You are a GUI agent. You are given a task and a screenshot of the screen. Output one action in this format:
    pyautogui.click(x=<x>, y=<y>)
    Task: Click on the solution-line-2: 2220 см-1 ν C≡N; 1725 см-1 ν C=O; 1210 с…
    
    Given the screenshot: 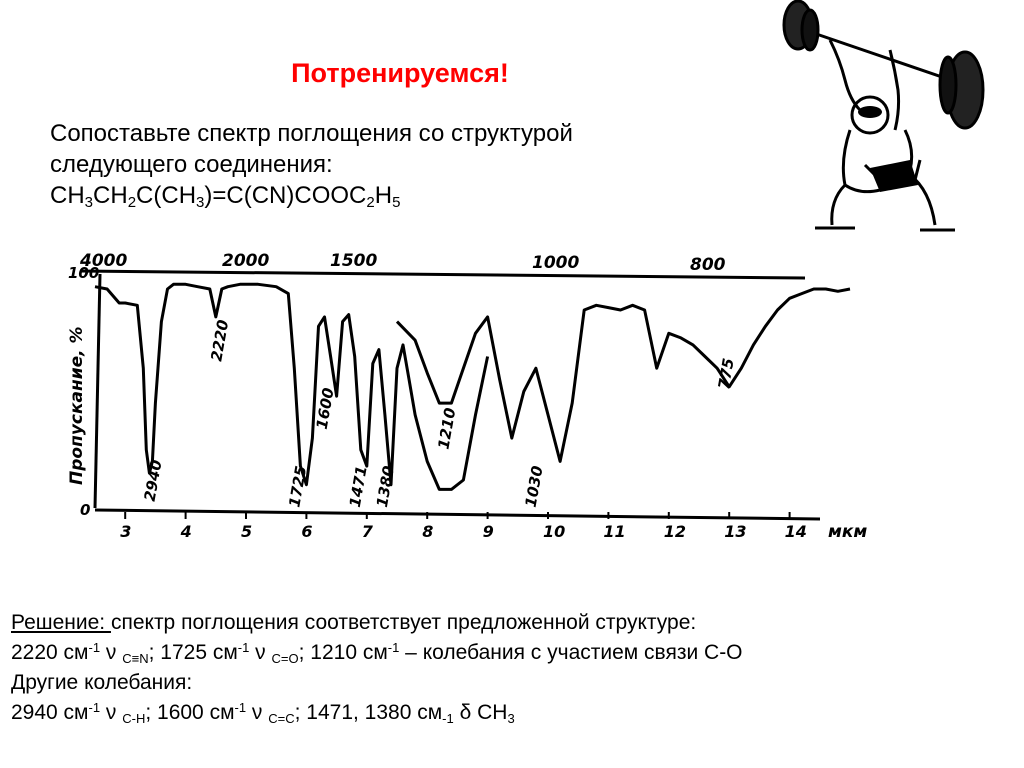 What is the action you would take?
    pyautogui.click(x=377, y=653)
    